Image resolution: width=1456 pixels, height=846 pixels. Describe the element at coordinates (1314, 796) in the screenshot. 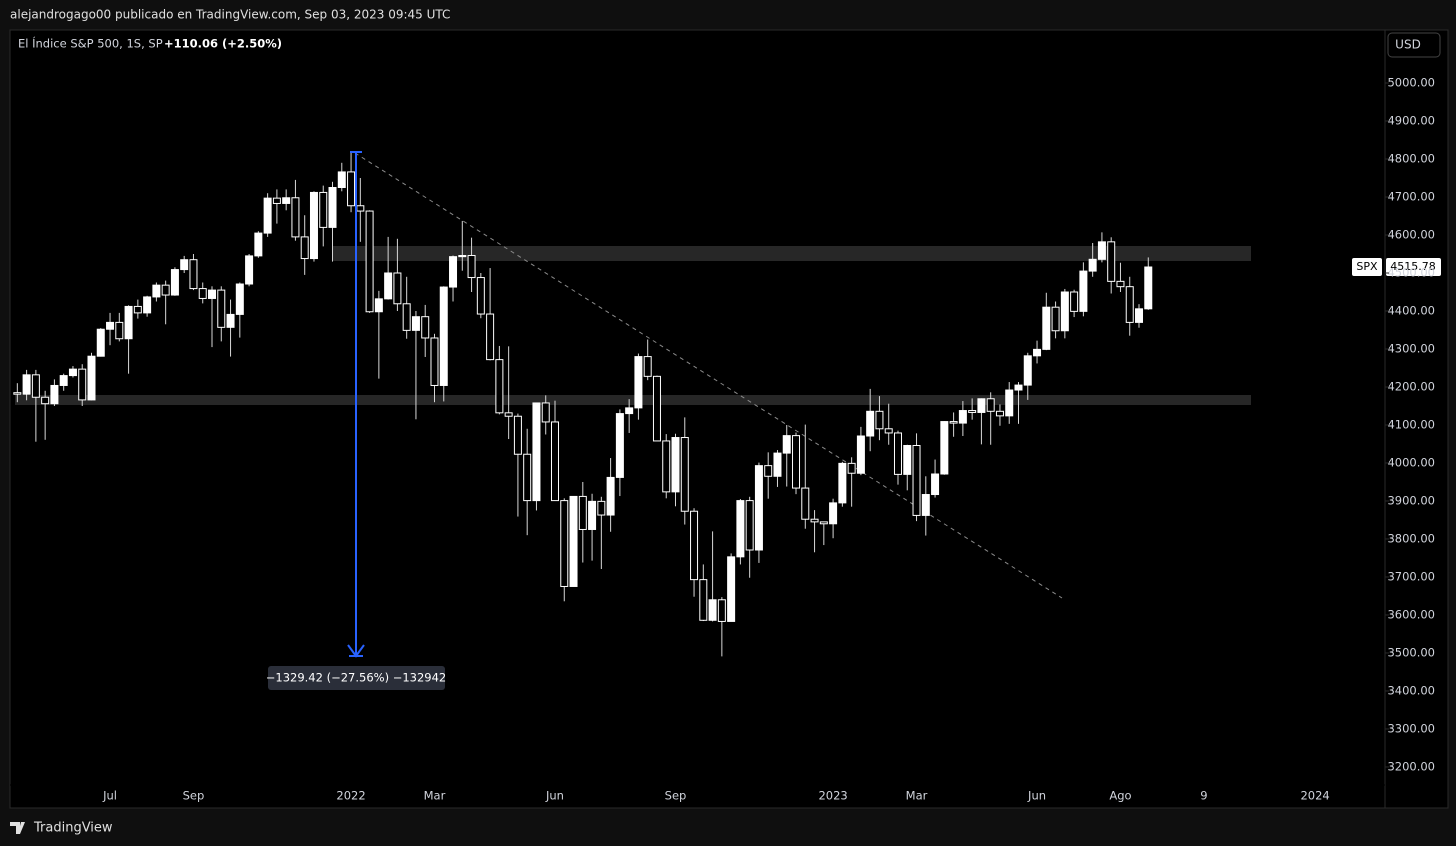

I see `x-tick-label: 2024` at that location.